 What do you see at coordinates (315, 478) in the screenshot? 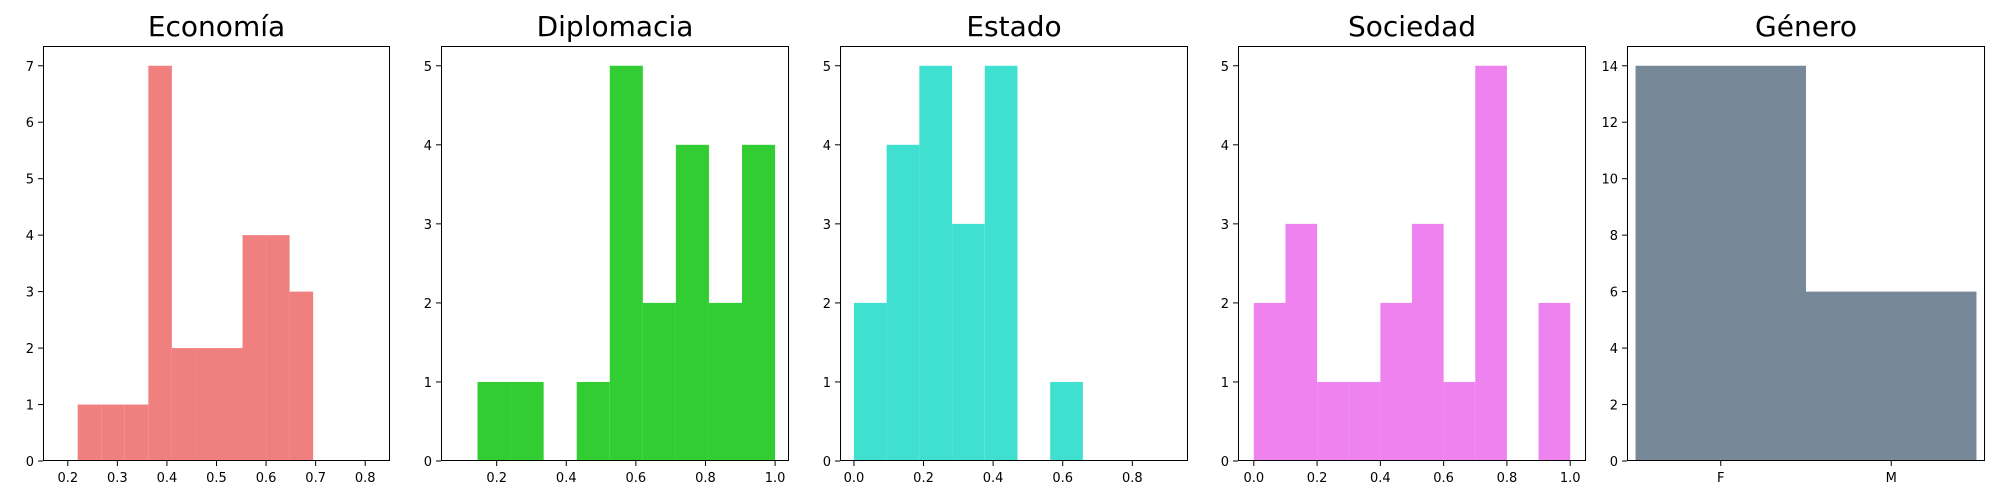
I see `x-tick-label: 0.7` at bounding box center [315, 478].